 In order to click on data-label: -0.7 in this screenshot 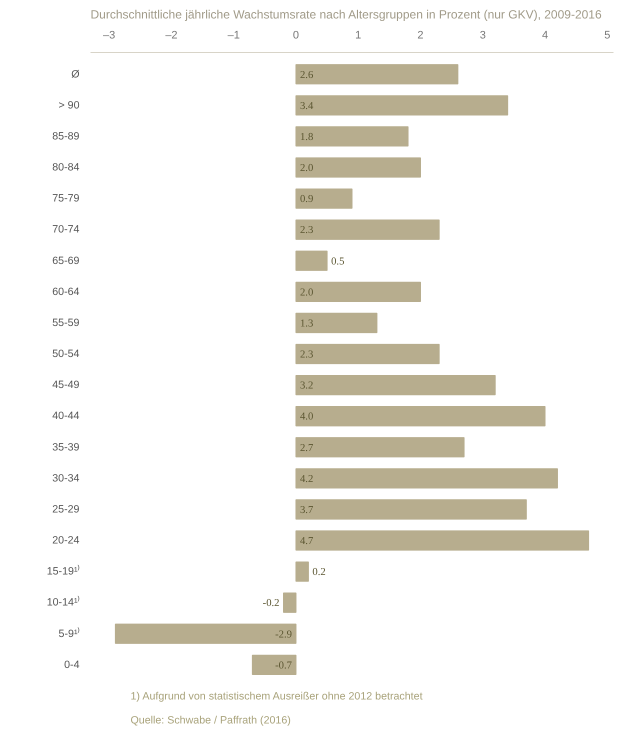, I will do `click(284, 666)`.